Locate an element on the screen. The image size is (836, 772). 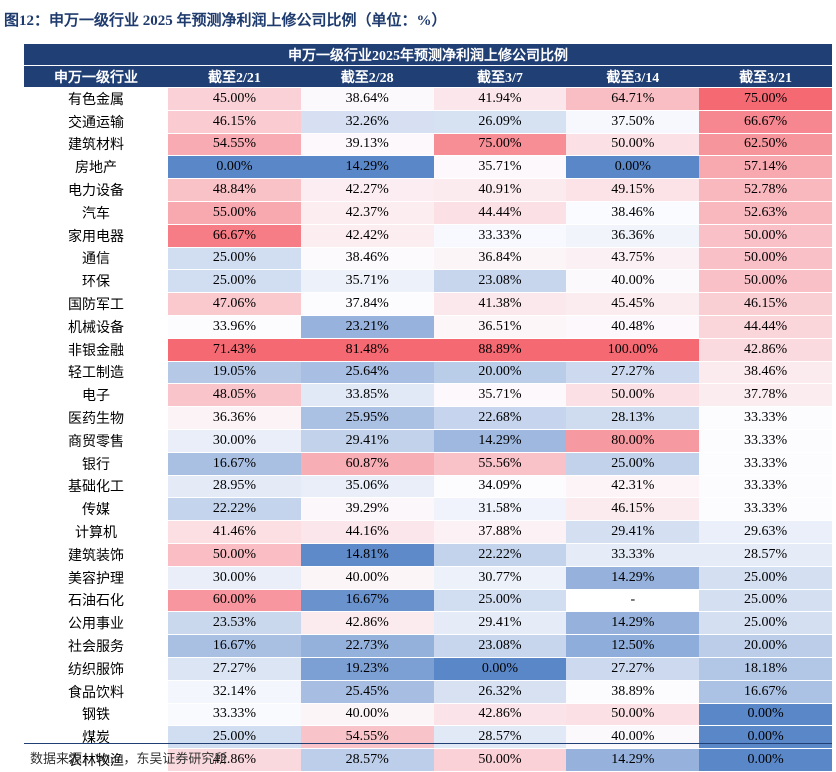
ratio-cell: 81.48% is located at coordinates (367, 350).